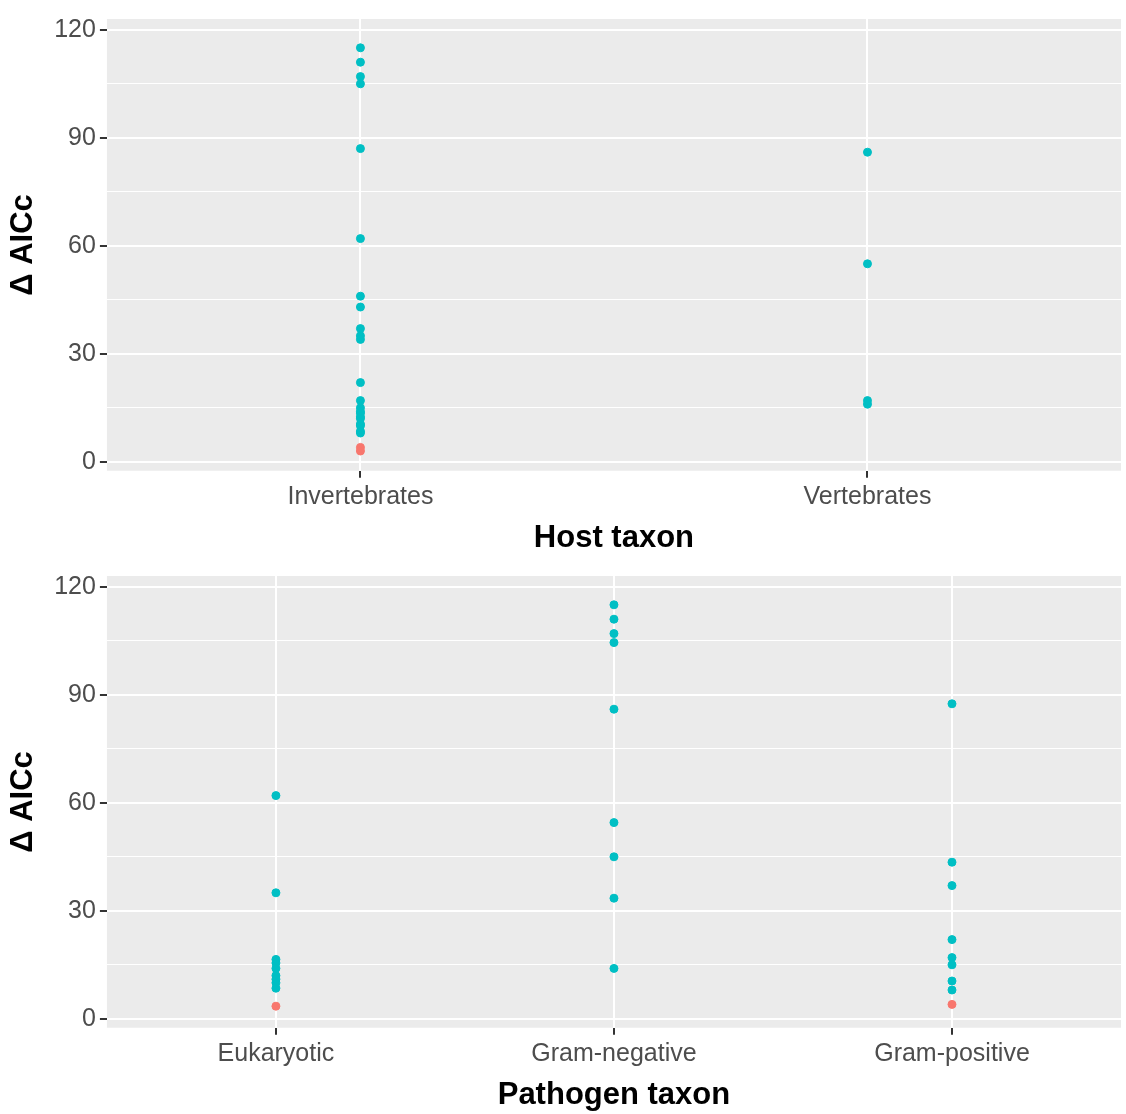 This screenshot has width=1126, height=1114. Describe the element at coordinates (276, 1051) in the screenshot. I see `x-tick-label: Eukaryotic` at that location.